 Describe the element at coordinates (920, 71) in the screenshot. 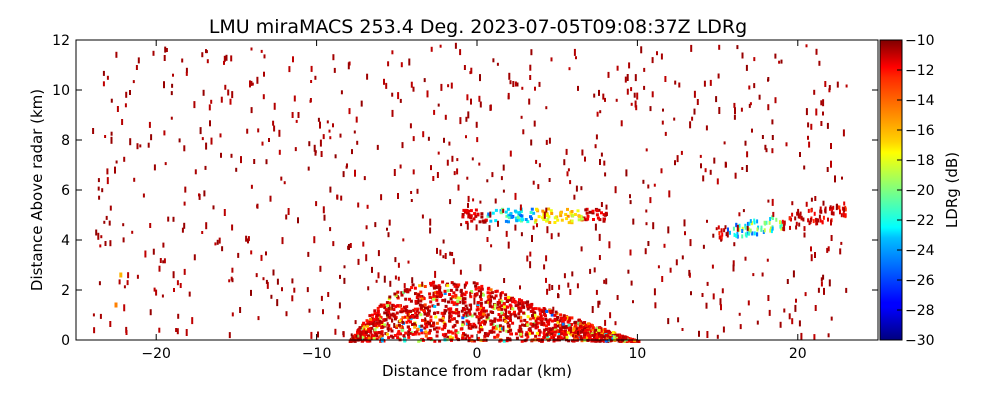

I see `colorbar-tick-label: −12` at that location.